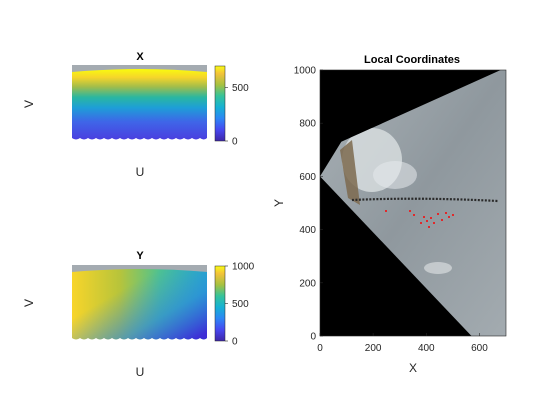 The width and height of the screenshot is (560, 420). I want to click on subplot-local-ylabel: Y, so click(279, 203).